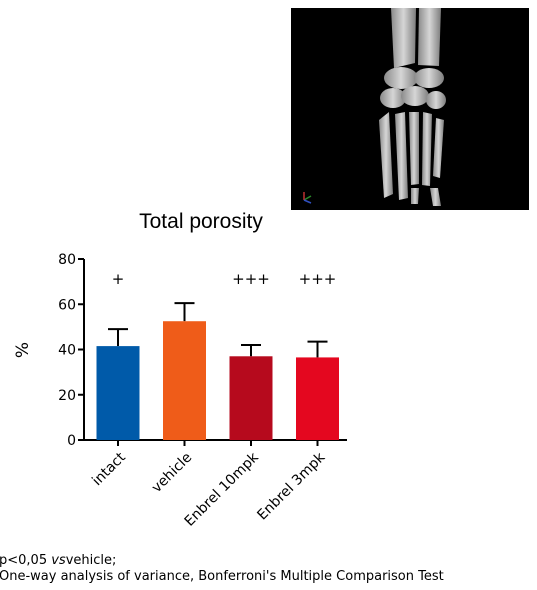 The image size is (537, 590). I want to click on x-tick-label: vehicle, so click(172, 473).